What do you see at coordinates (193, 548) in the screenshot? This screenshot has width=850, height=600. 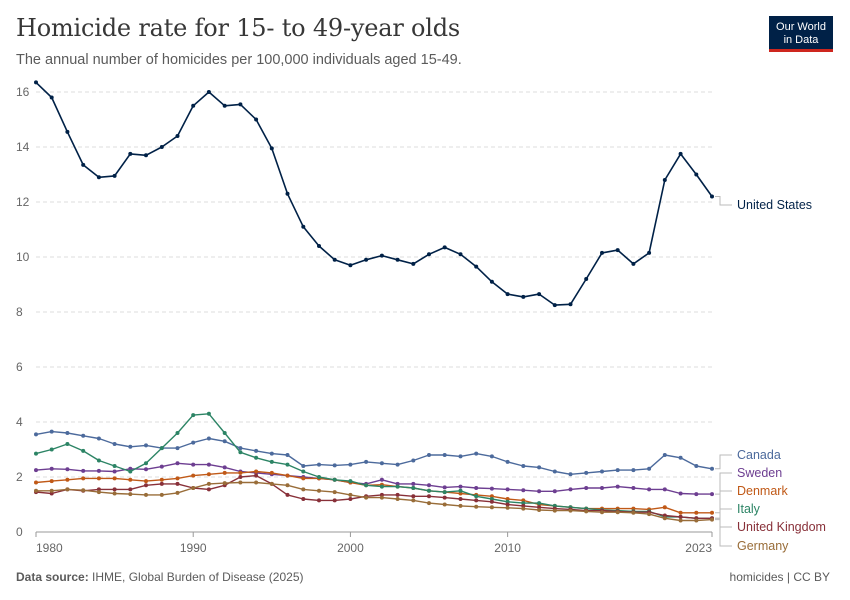 I see `x-tick-label-1990: 1990` at bounding box center [193, 548].